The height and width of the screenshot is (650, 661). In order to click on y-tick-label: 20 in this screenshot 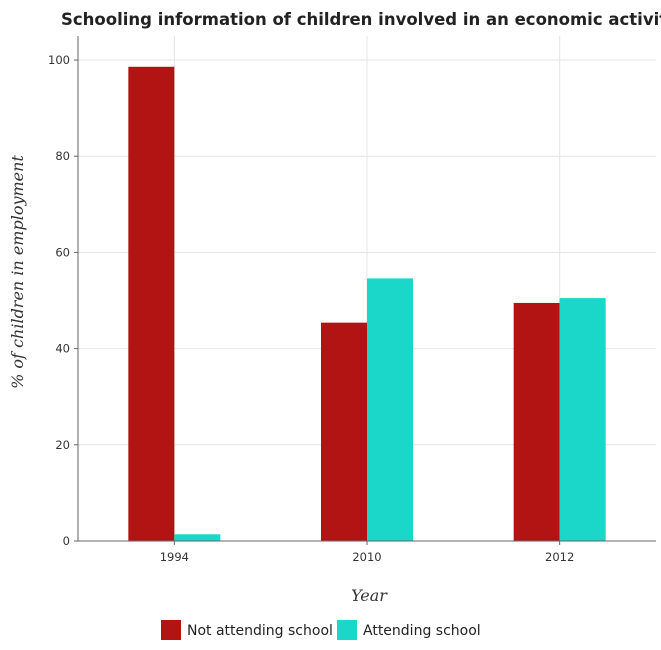, I will do `click(62, 445)`.